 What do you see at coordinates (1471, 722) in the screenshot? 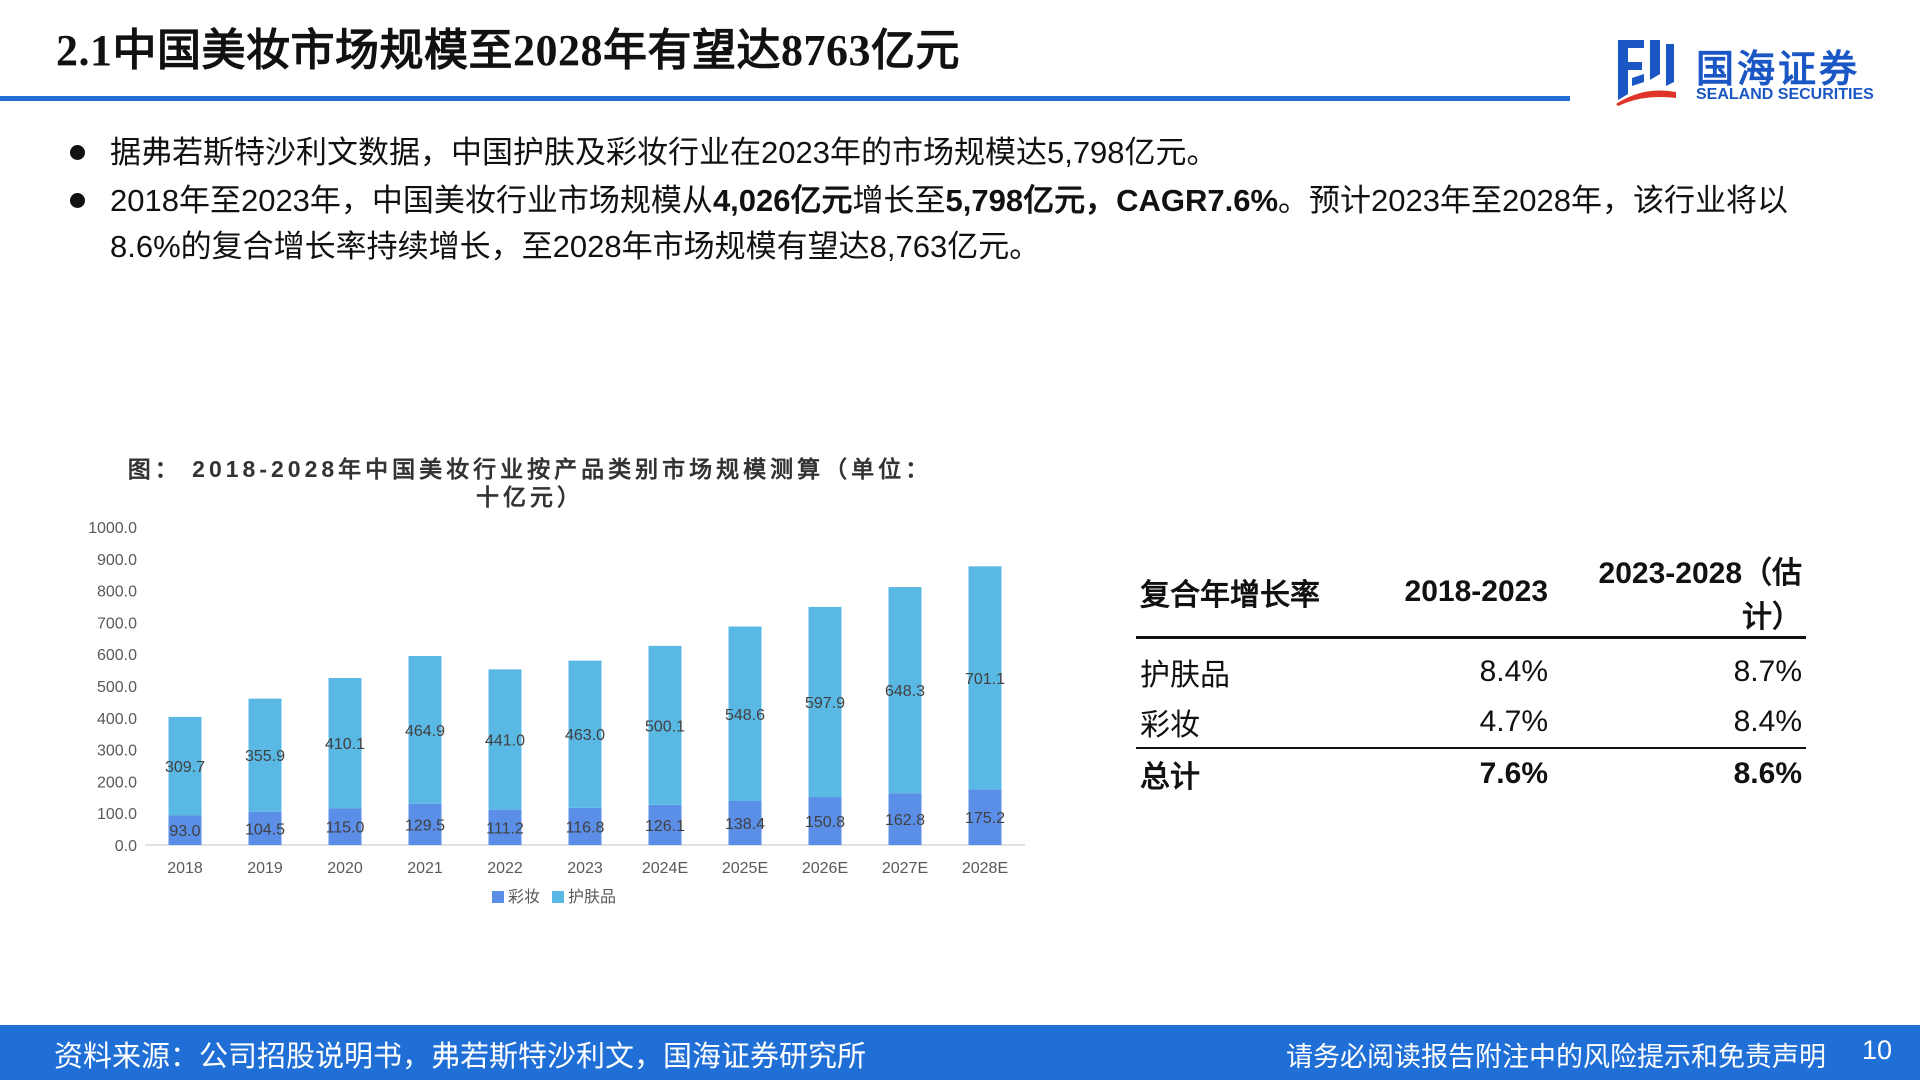
I see `table-row: 彩妆 4.7% 8.4%` at bounding box center [1471, 722].